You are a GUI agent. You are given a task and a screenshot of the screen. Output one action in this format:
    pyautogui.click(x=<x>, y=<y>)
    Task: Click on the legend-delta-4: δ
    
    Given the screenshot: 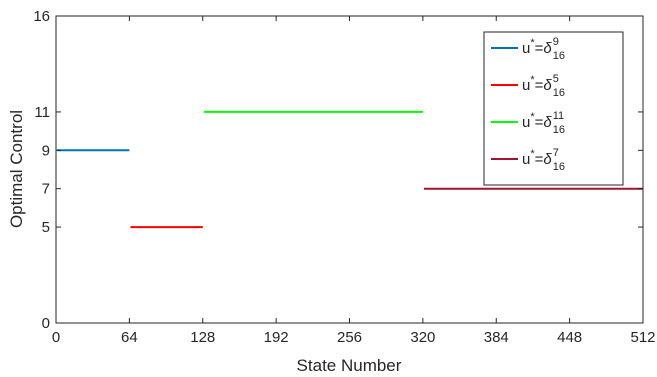 What is the action you would take?
    pyautogui.click(x=547, y=159)
    